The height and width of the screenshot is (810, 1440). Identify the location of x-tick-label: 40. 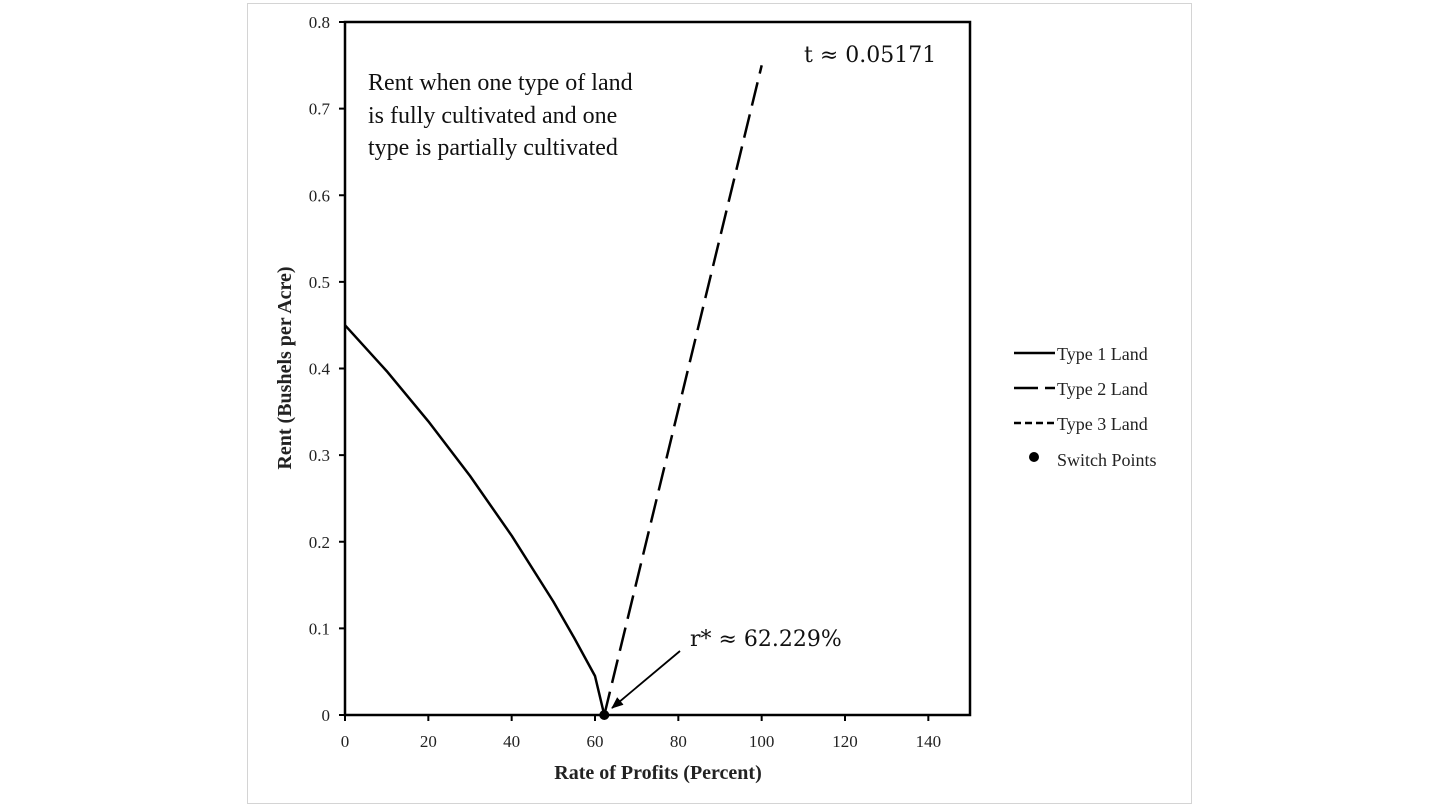
(511, 741).